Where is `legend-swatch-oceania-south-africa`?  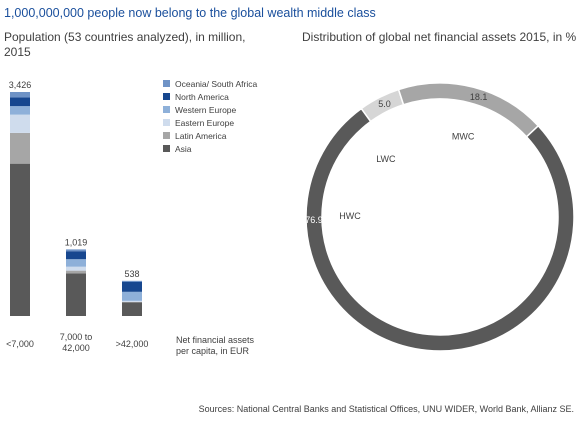
legend-swatch-oceania-south-africa is located at coordinates (166, 83).